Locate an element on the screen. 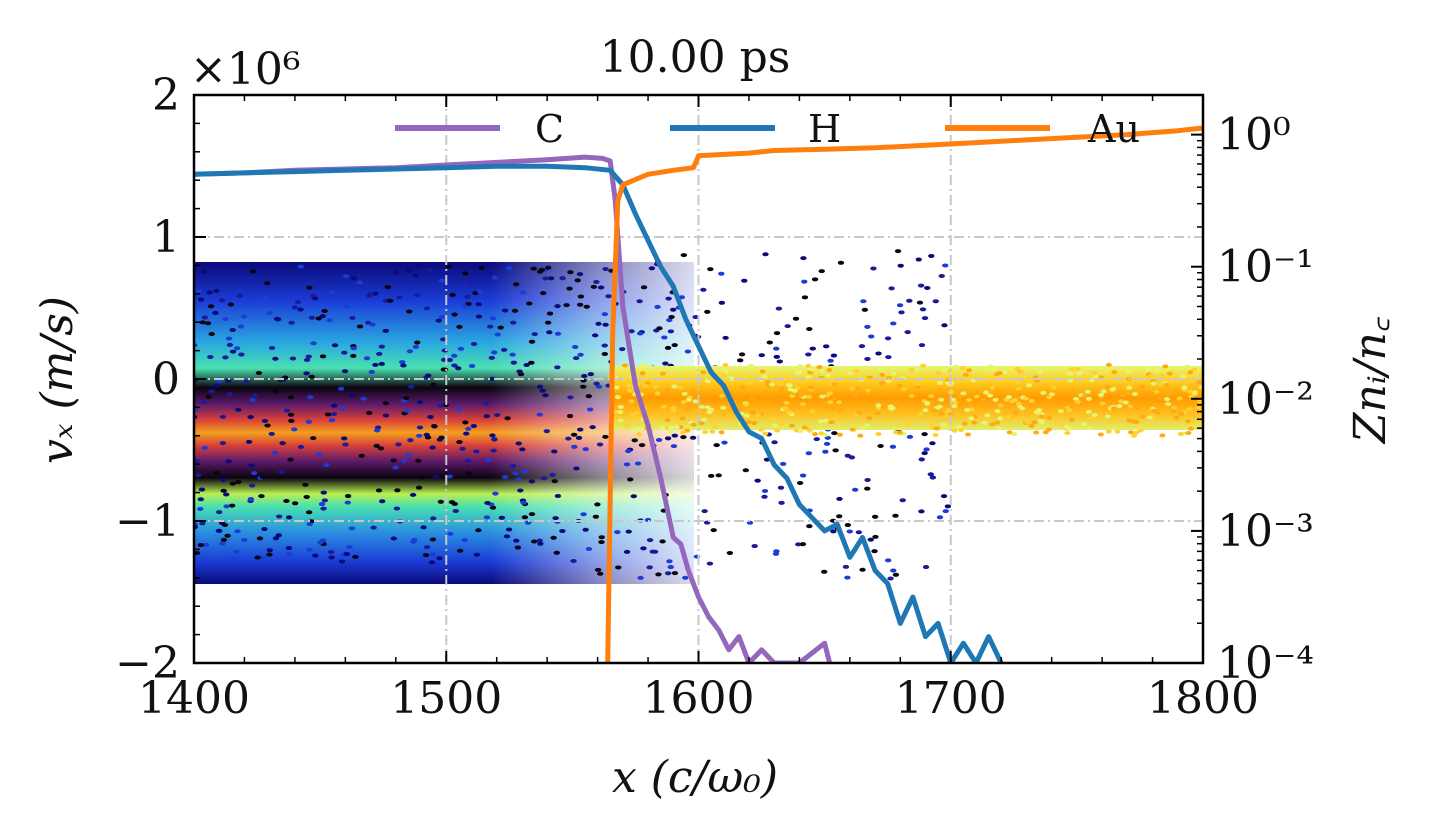 The image size is (1433, 834). y-right-tick-label: 10⁻³ is located at coordinates (1265, 531).